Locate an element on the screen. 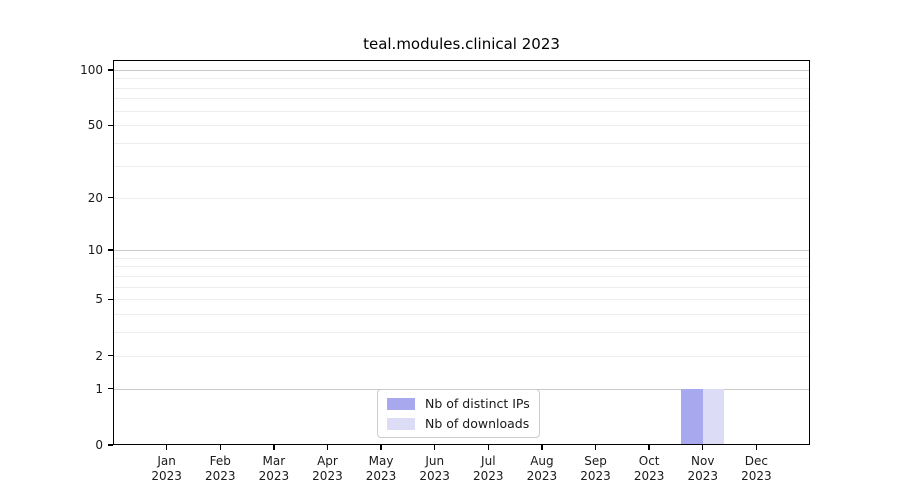 This screenshot has height=500, width=900. chart-title: teal.modules.clinical 2023 is located at coordinates (461, 44).